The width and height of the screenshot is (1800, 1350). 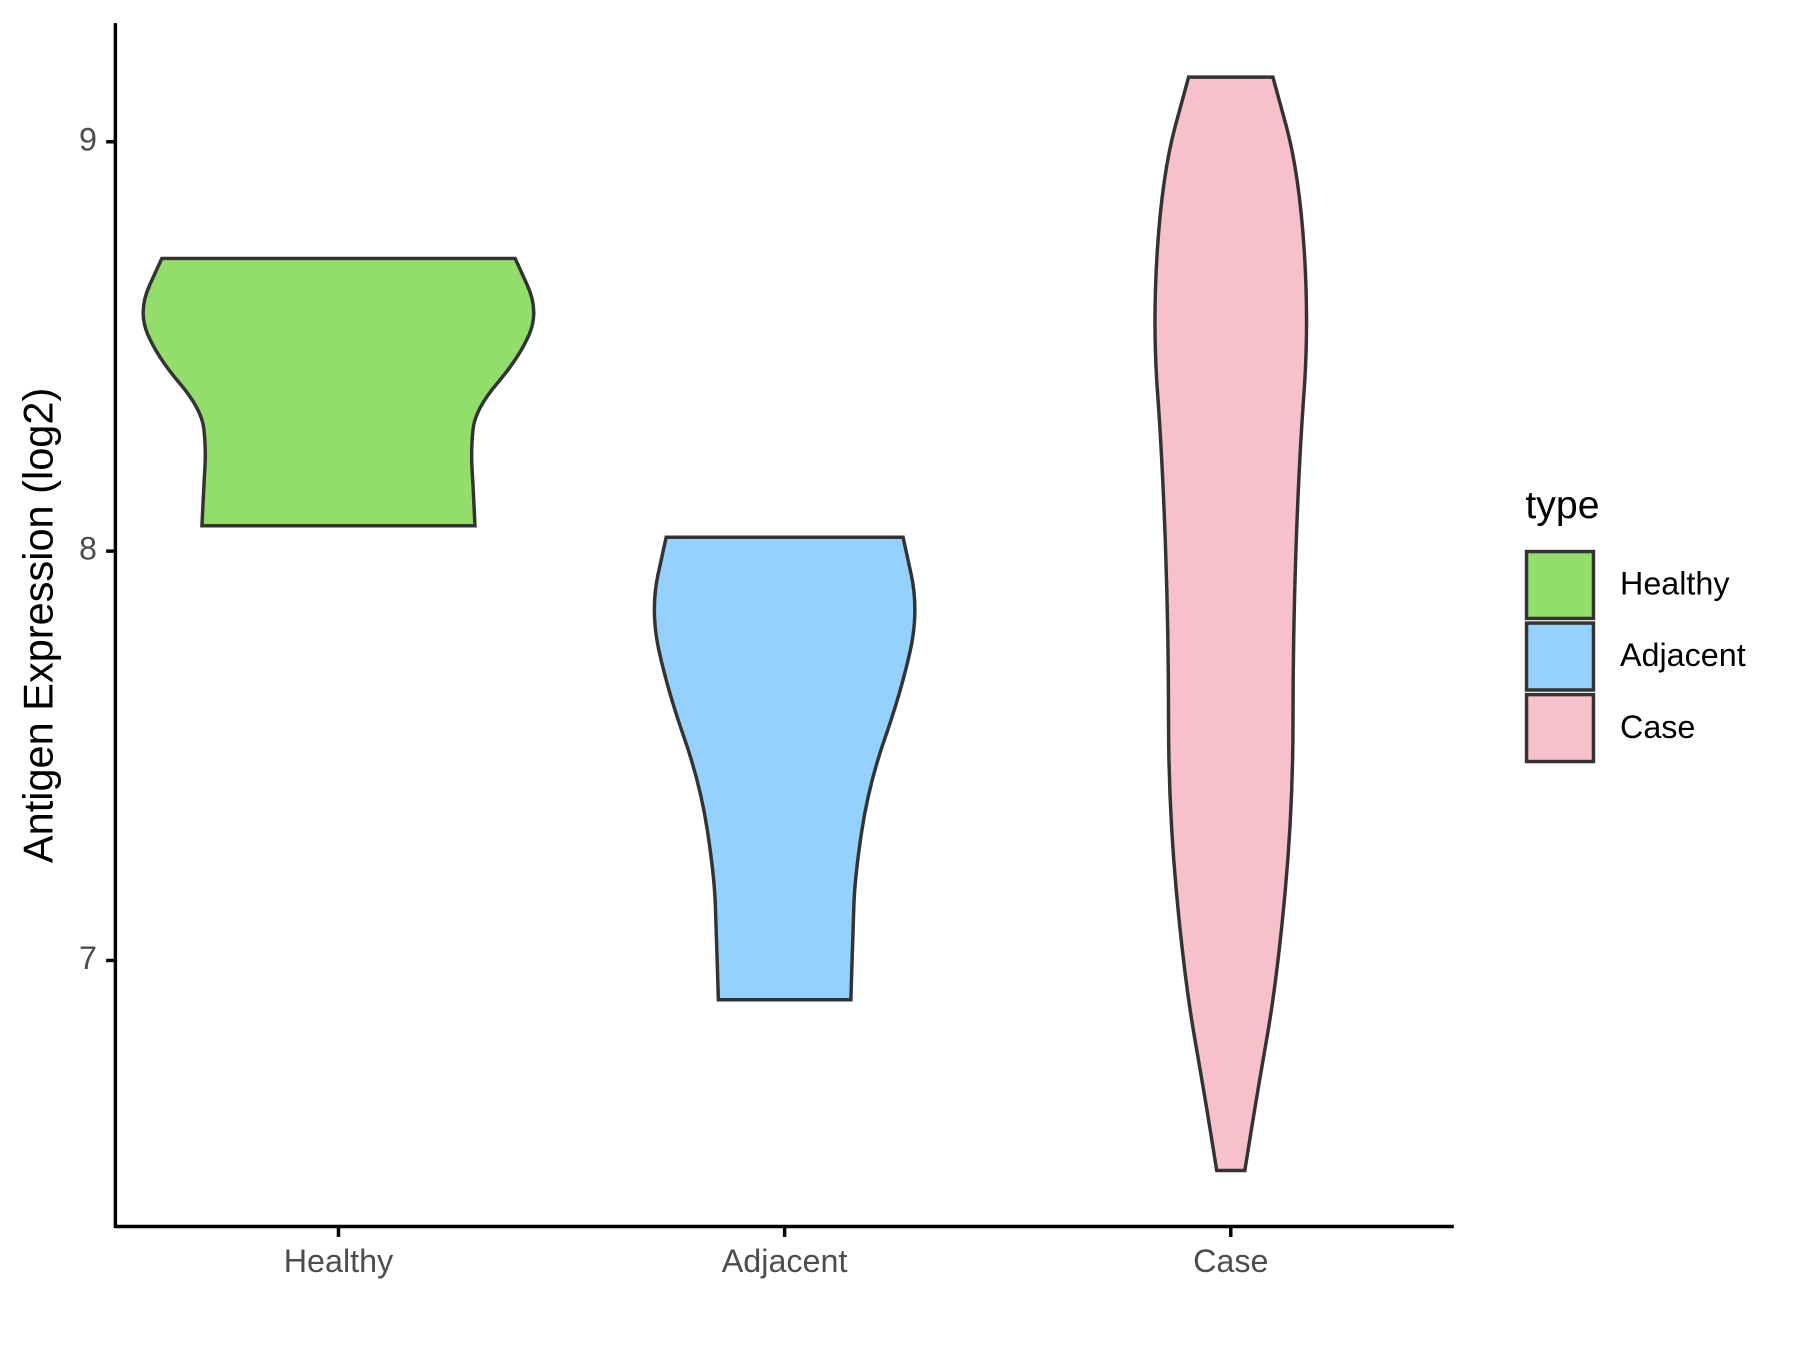 I want to click on y-axis-label: Antigen Expression (log2), so click(x=38, y=625).